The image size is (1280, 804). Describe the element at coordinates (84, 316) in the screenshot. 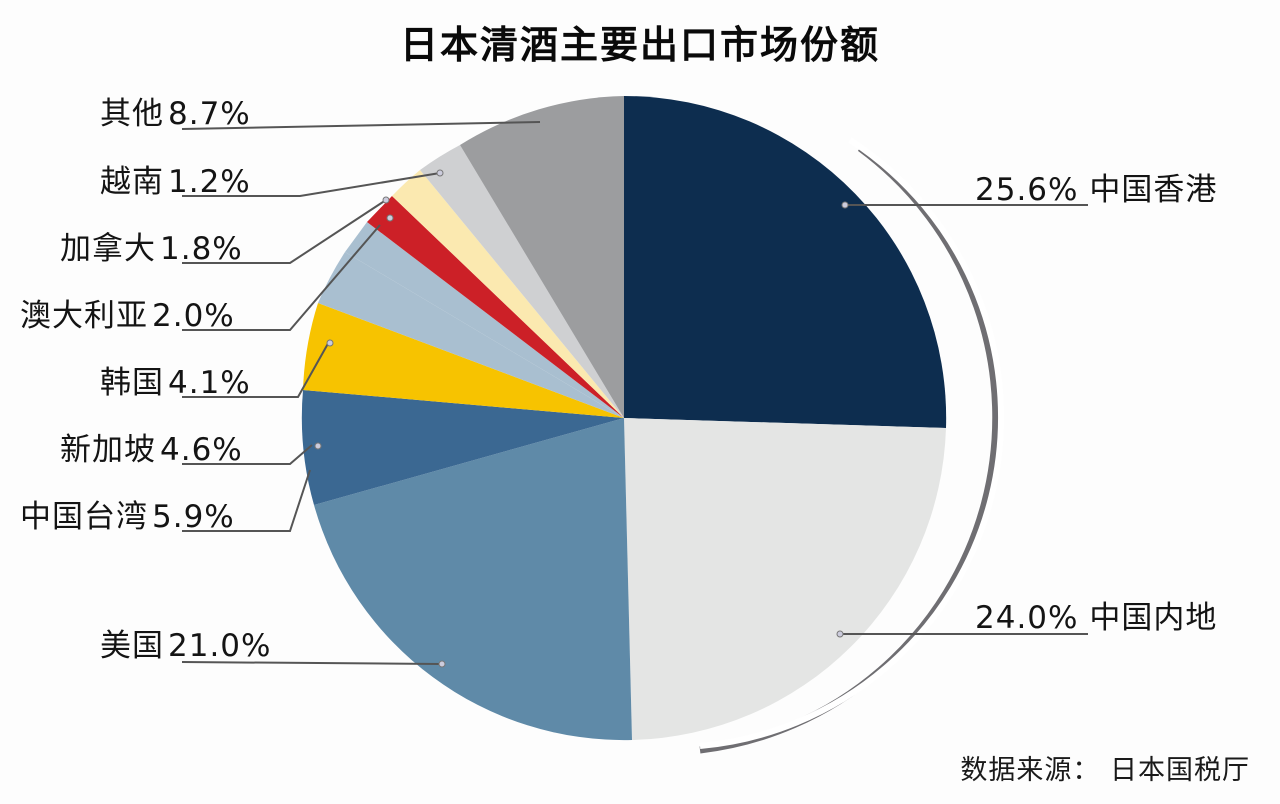

I see `label-name: 澳大利亚` at that location.